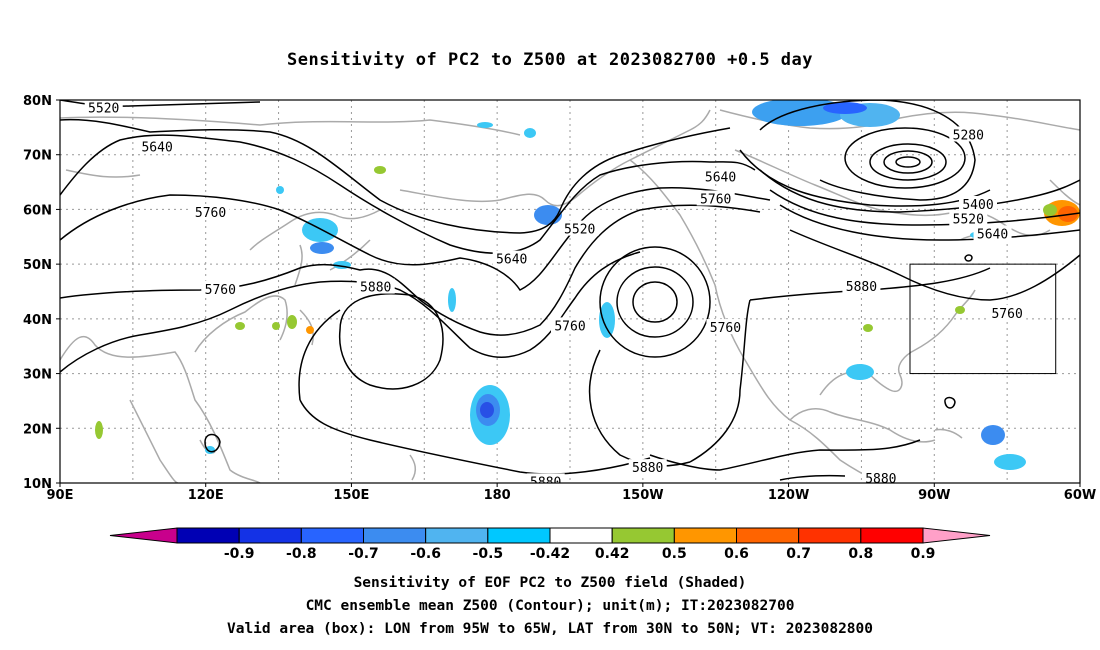 The height and width of the screenshot is (650, 1100). What do you see at coordinates (788, 495) in the screenshot?
I see `lon-tick-label: 120W` at bounding box center [788, 495].